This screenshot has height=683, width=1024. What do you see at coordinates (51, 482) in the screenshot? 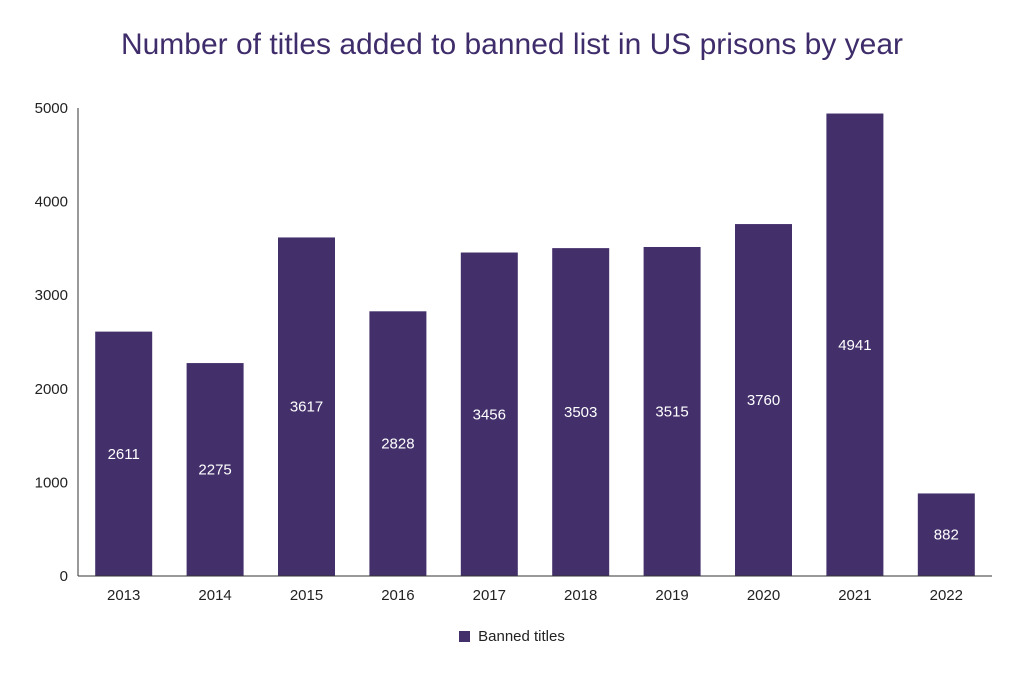
I see `y-tick-label: 1000` at bounding box center [51, 482].